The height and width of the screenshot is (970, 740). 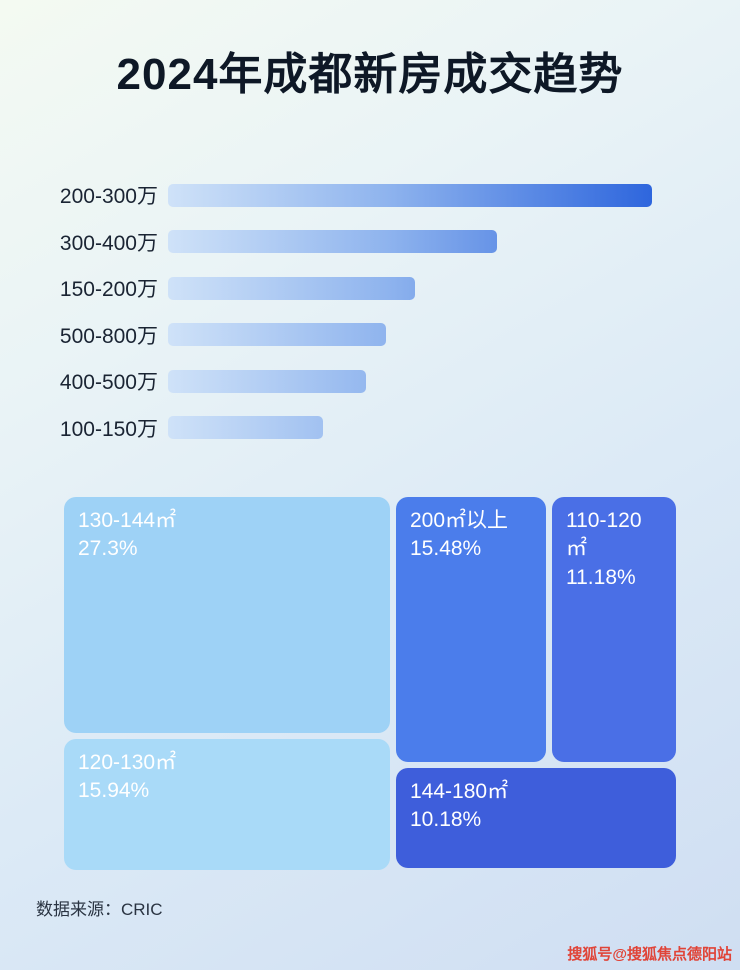 I want to click on treemap-block-percent: 10.18%, so click(x=446, y=820).